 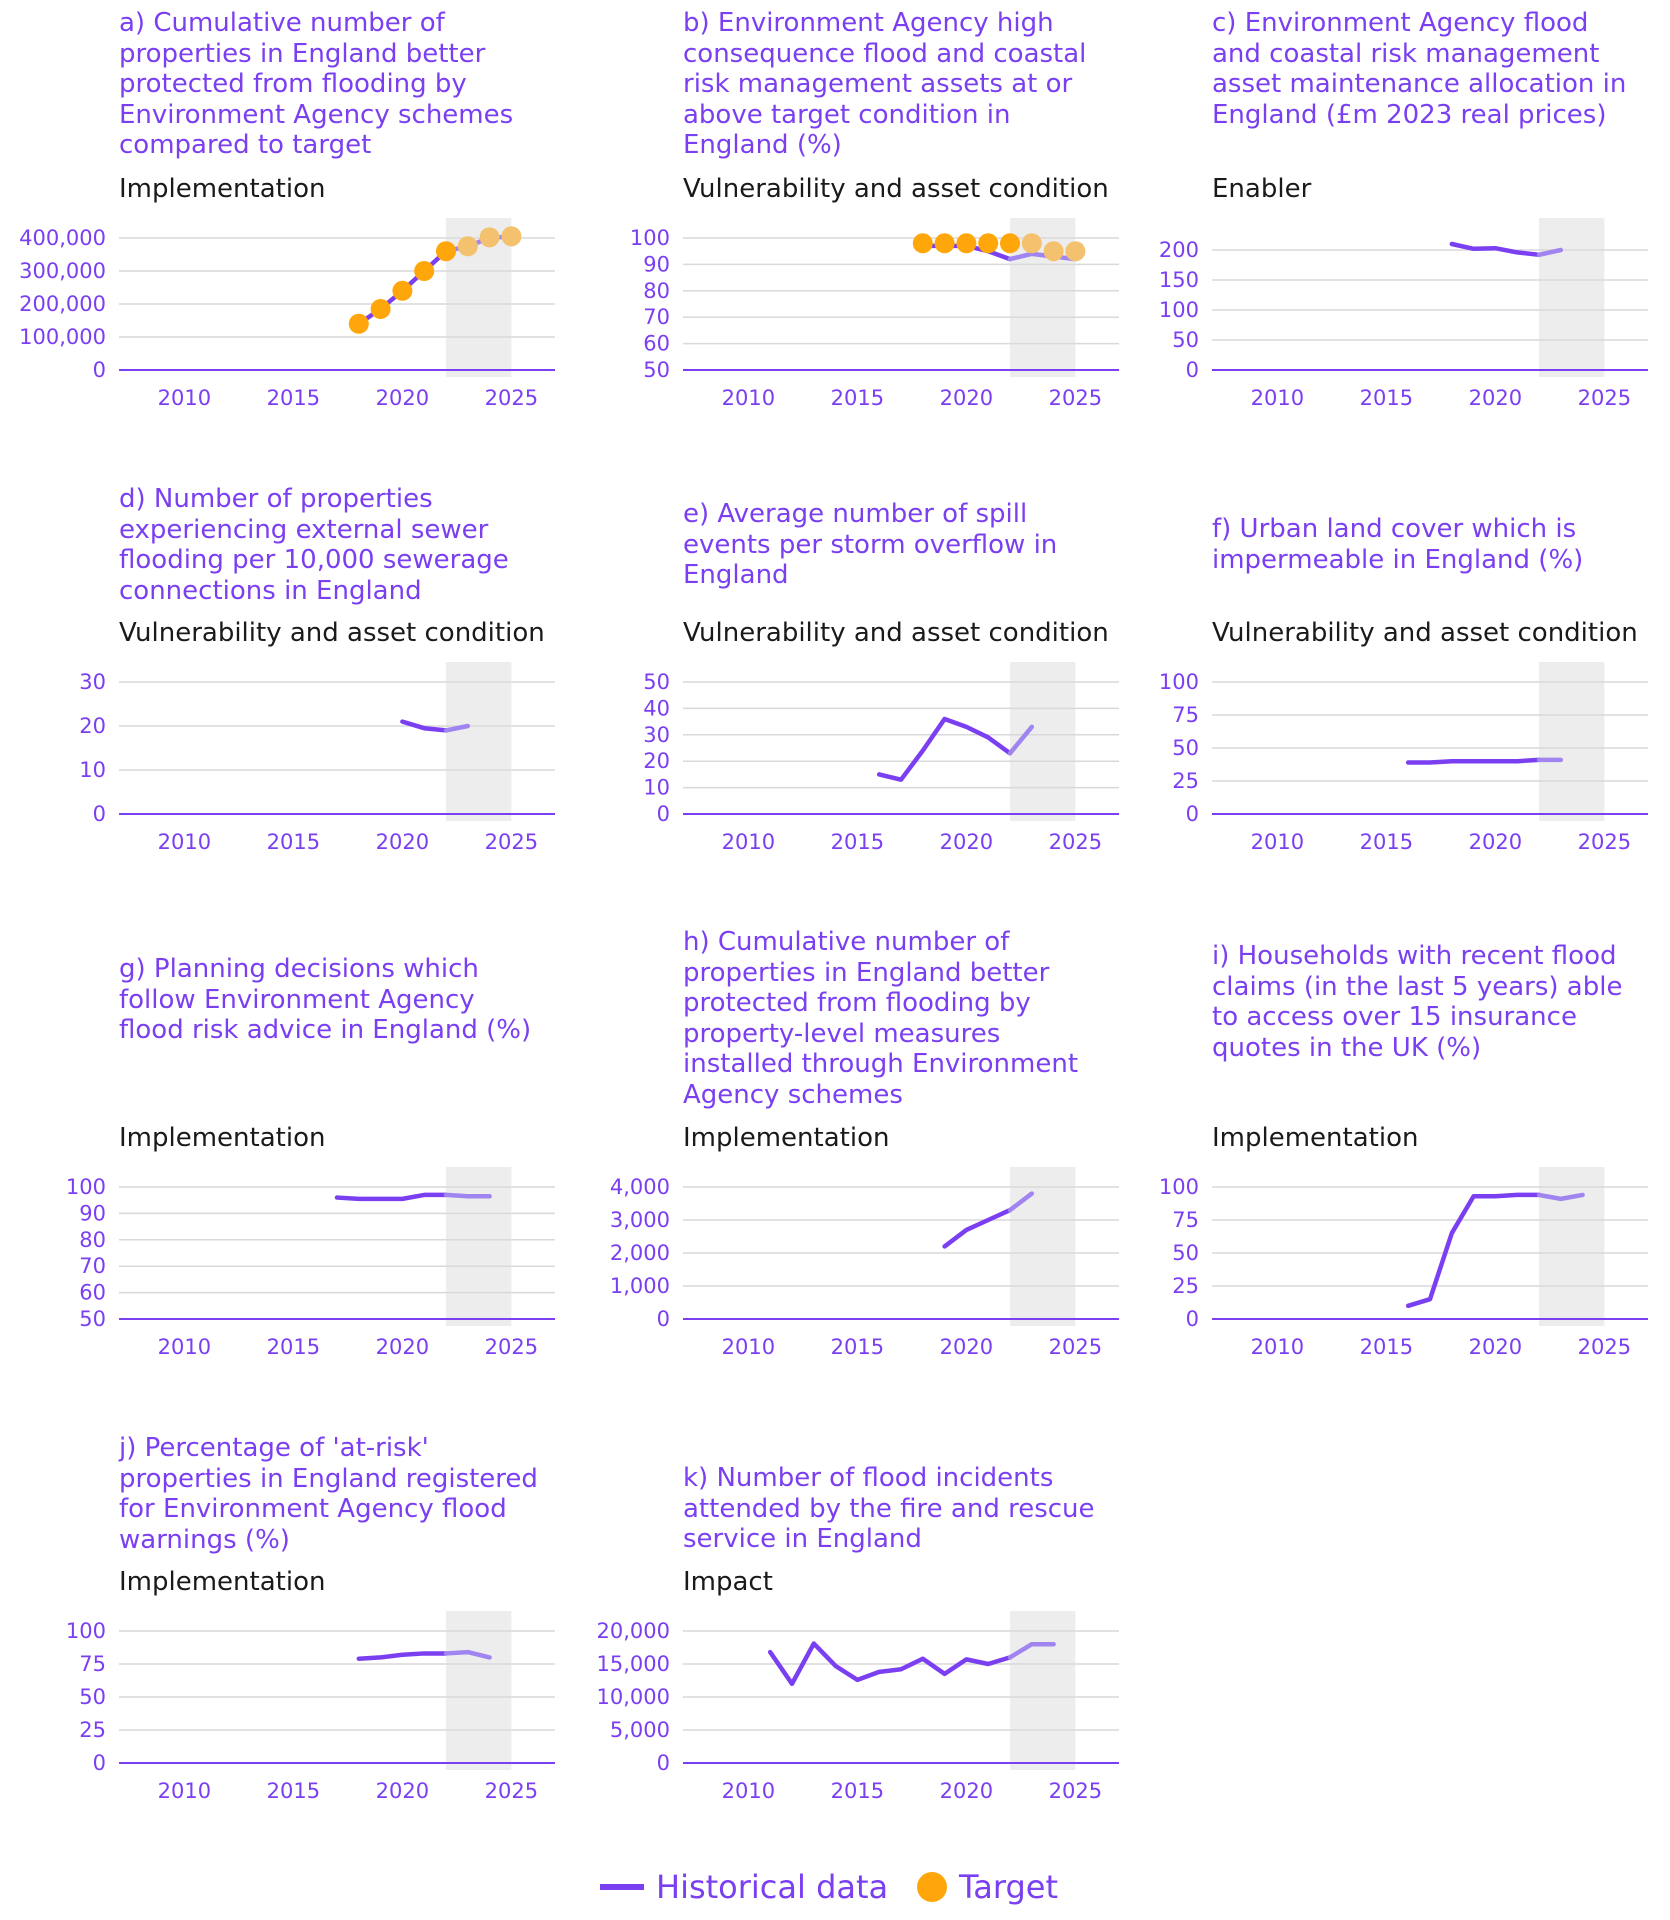 What do you see at coordinates (640, 1220) in the screenshot?
I see `y-tick-label: 3,000` at bounding box center [640, 1220].